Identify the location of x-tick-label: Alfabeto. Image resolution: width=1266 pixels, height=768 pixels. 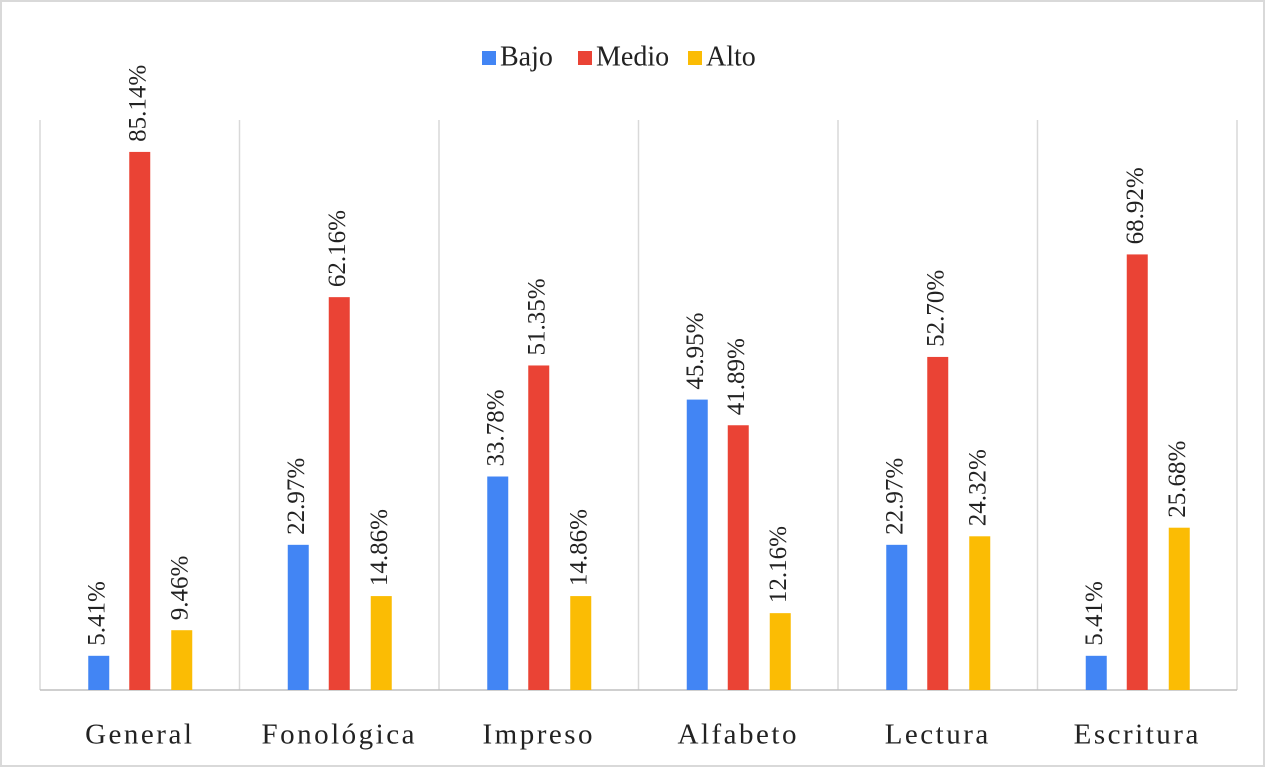
(738, 735).